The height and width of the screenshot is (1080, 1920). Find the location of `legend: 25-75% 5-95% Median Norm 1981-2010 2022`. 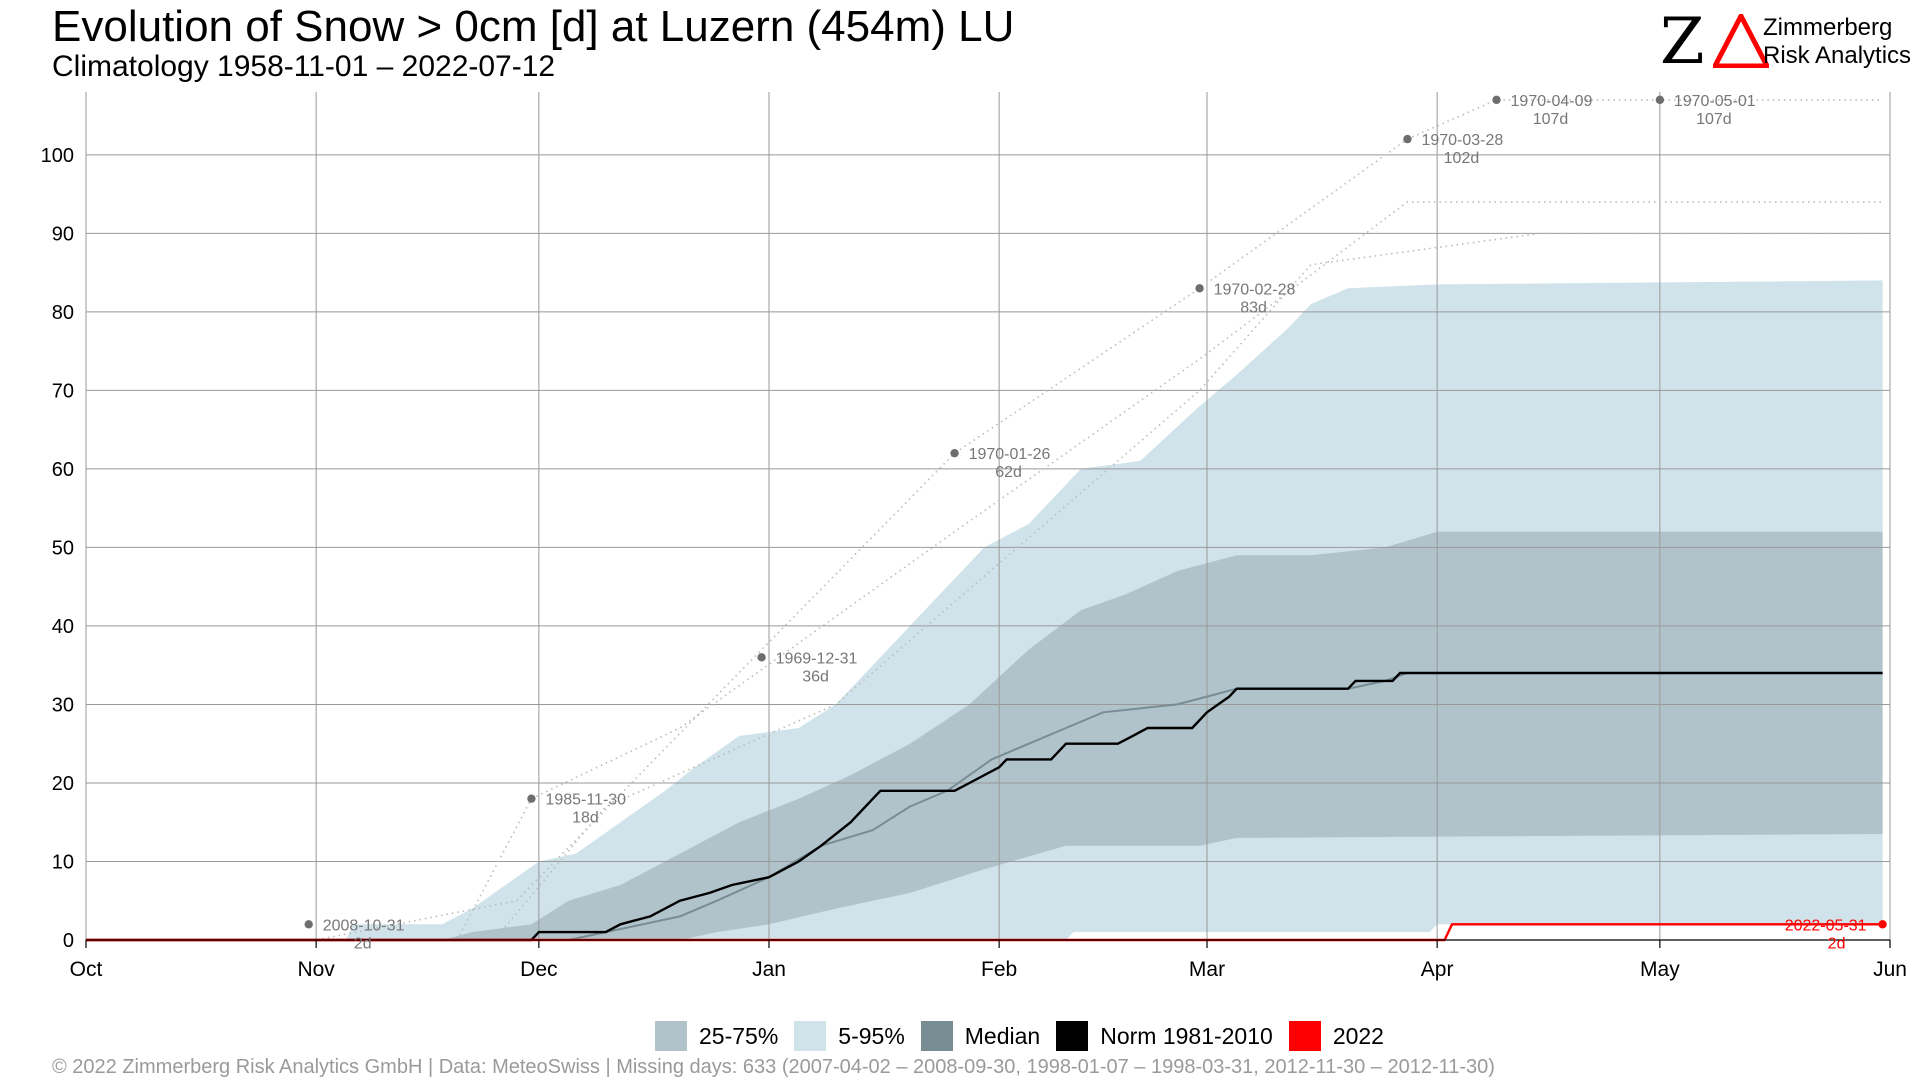

legend: 25-75% 5-95% Median Norm 1981-2010 2022 is located at coordinates (1027, 1036).